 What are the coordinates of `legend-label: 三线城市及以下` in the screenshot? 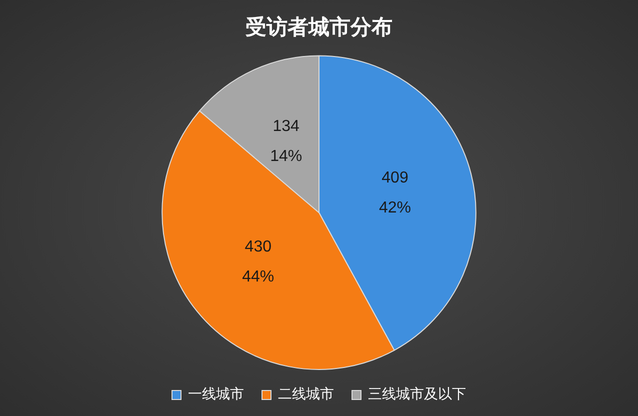 It's located at (417, 394).